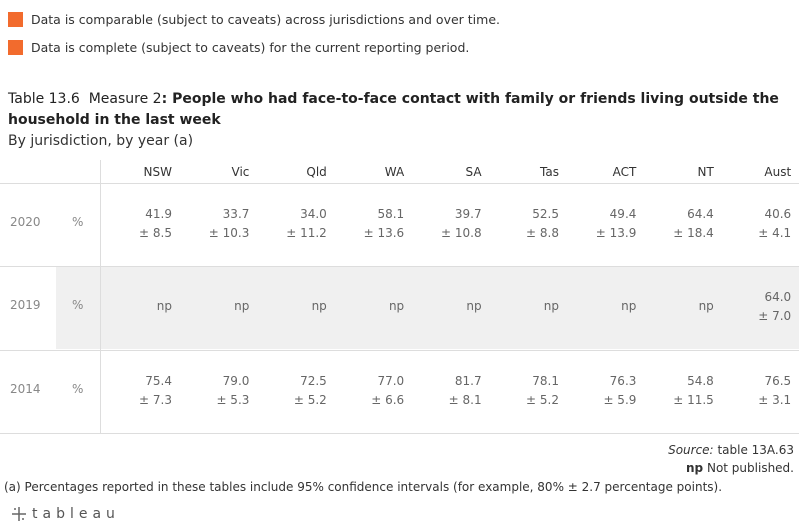 Image resolution: width=799 pixels, height=526 pixels. I want to click on cell-text: ± 13.6, so click(384, 232).